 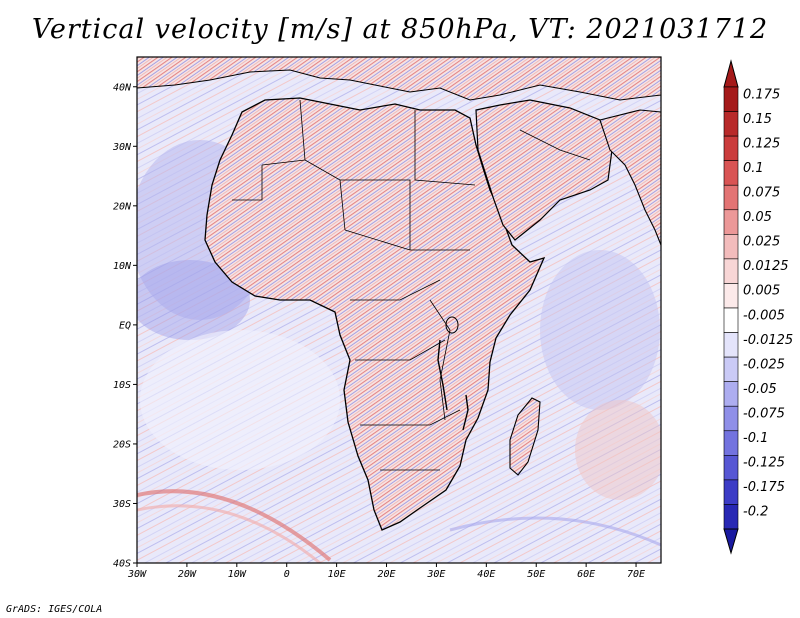 I want to click on latitude-axis: 40N 30N 20N 10N EQ 10S 20S 30S 40S, so click(x=124, y=326).